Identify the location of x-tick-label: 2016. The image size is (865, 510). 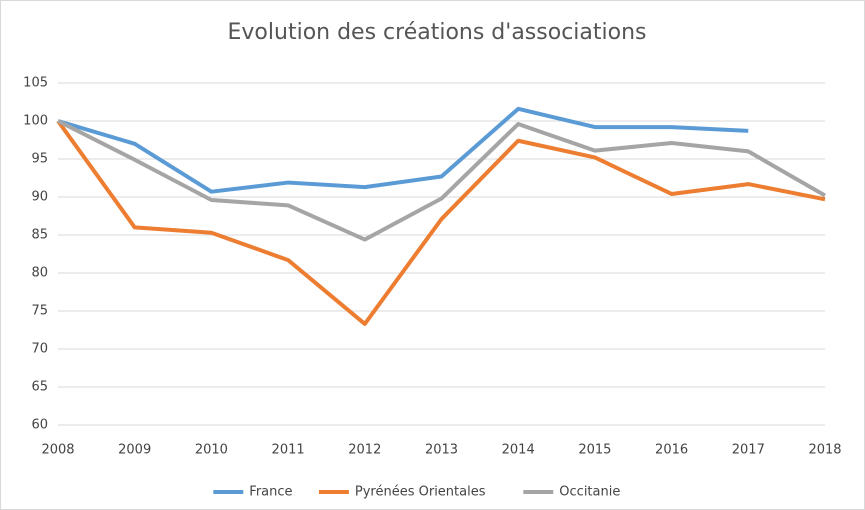
(671, 450).